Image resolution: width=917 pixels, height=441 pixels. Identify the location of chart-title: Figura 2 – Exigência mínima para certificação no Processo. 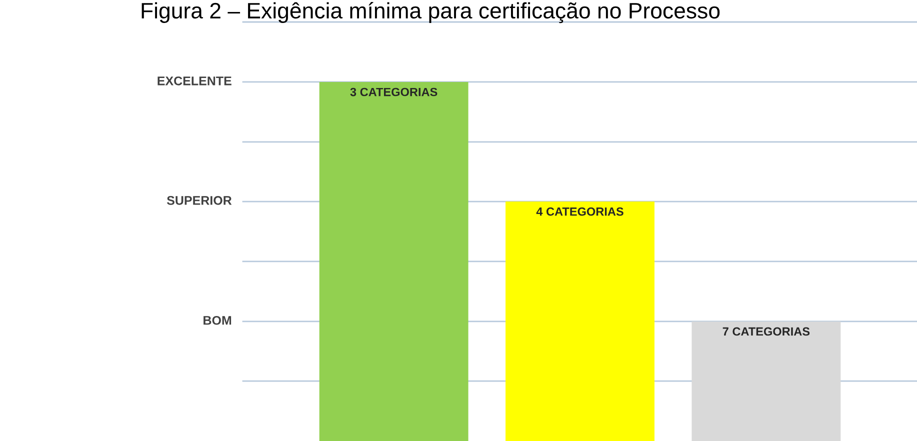
(431, 13).